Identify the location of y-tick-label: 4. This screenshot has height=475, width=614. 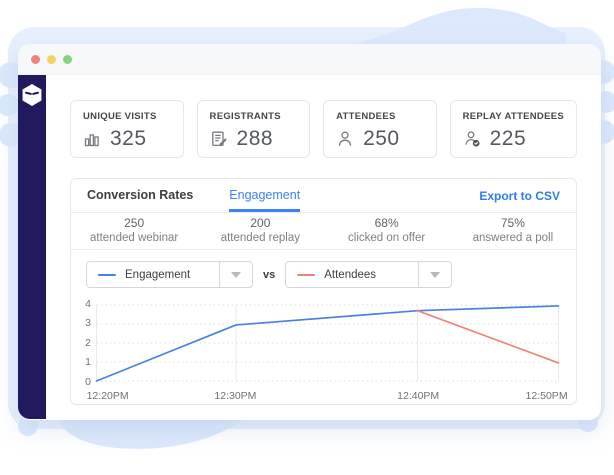
(88, 304).